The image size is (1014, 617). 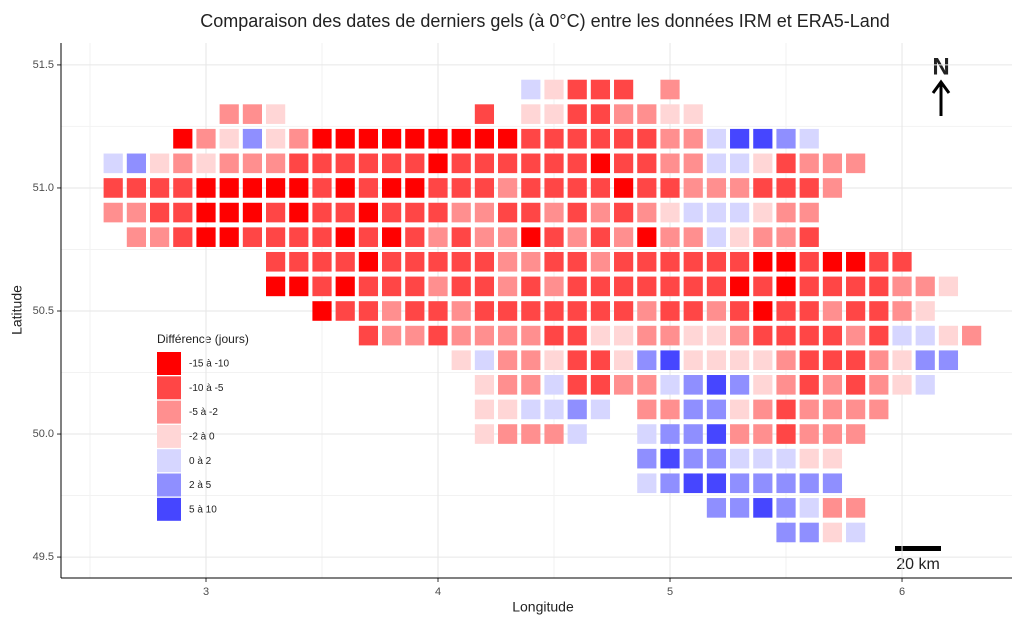 I want to click on y-tick-label: 51.0, so click(x=43, y=188).